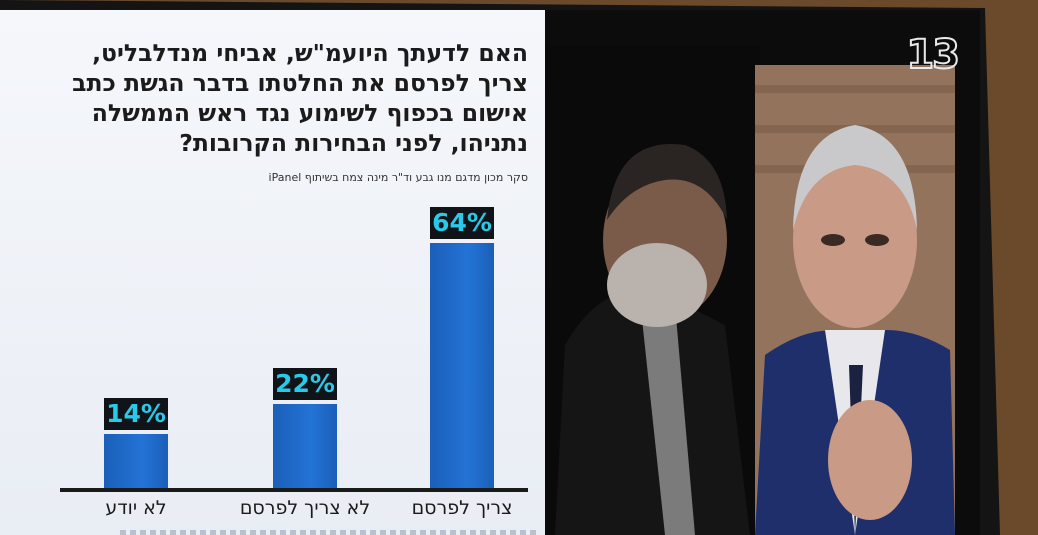  I want to click on bar-value-label-2: 22%, so click(305, 384).